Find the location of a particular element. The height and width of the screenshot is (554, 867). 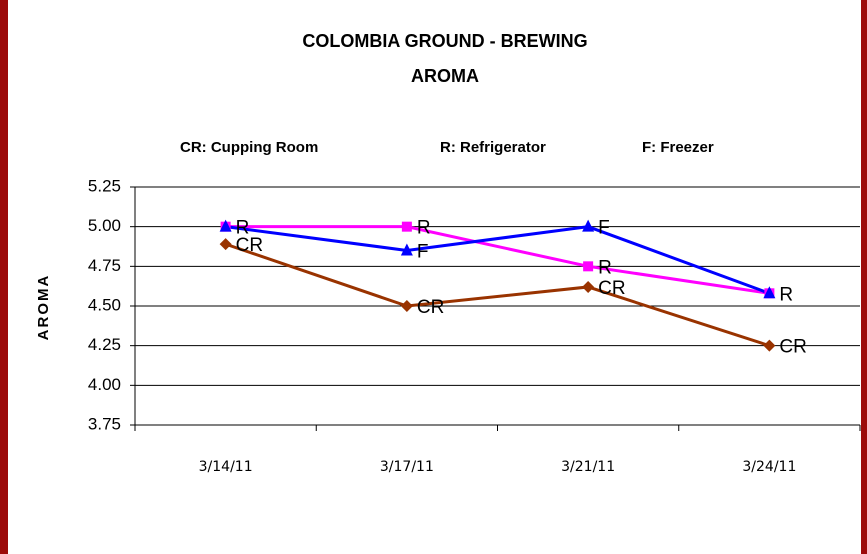

x-tick-label: 3/24/11 is located at coordinates (769, 467).